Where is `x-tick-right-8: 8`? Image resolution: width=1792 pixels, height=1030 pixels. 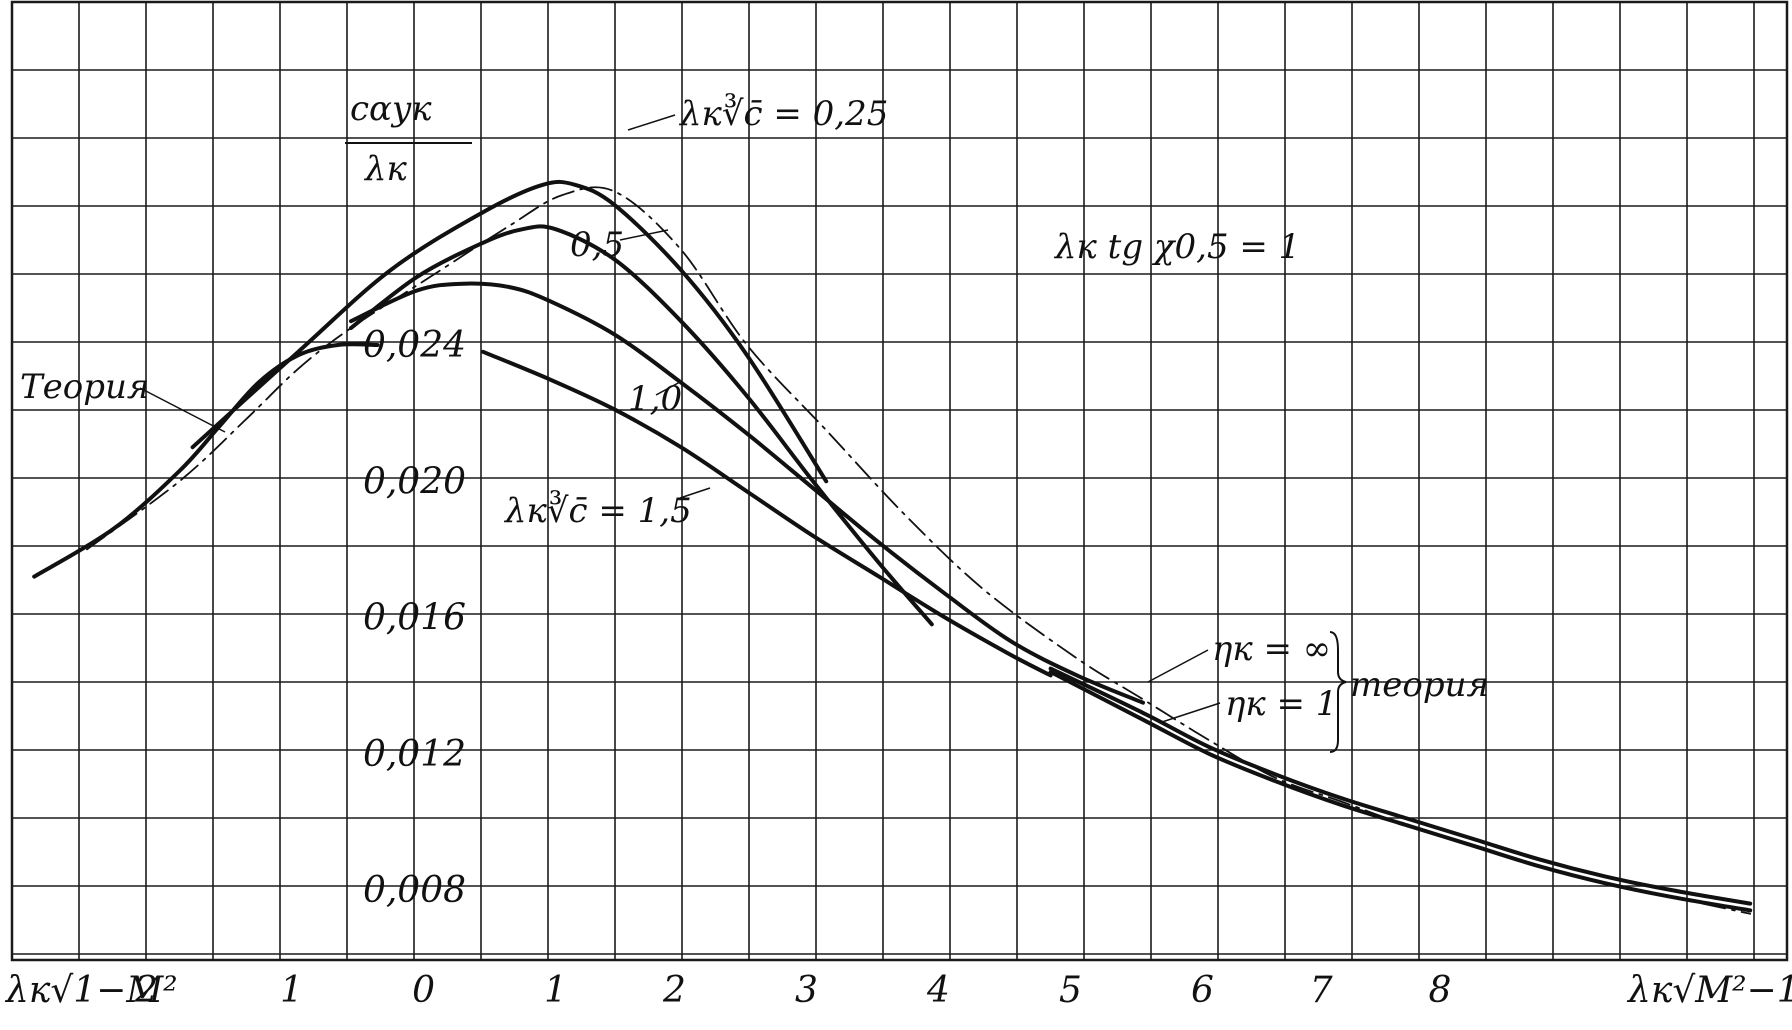 x-tick-right-8: 8 is located at coordinates (1440, 990).